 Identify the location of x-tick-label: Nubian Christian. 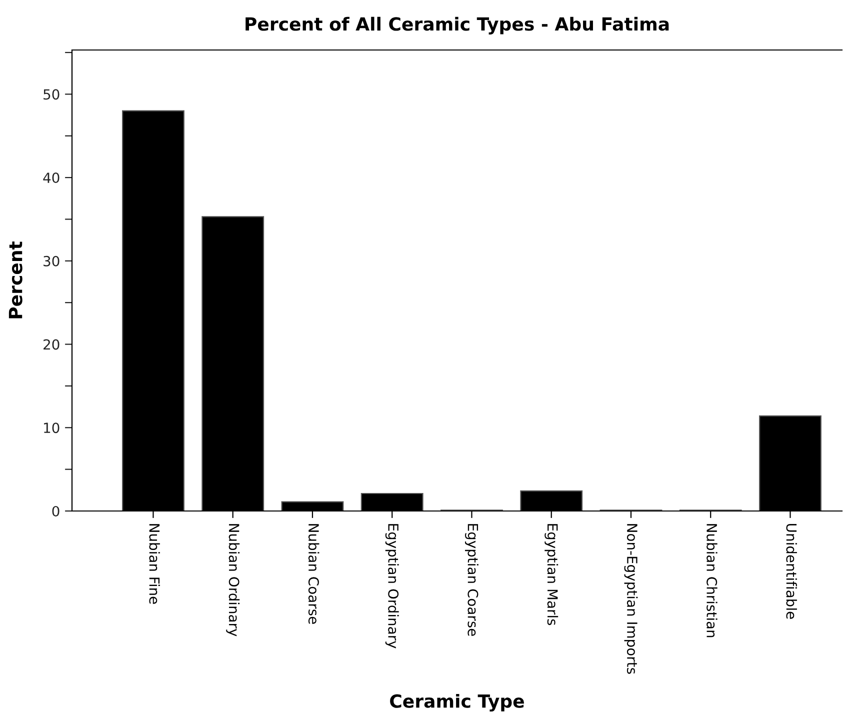
(712, 581).